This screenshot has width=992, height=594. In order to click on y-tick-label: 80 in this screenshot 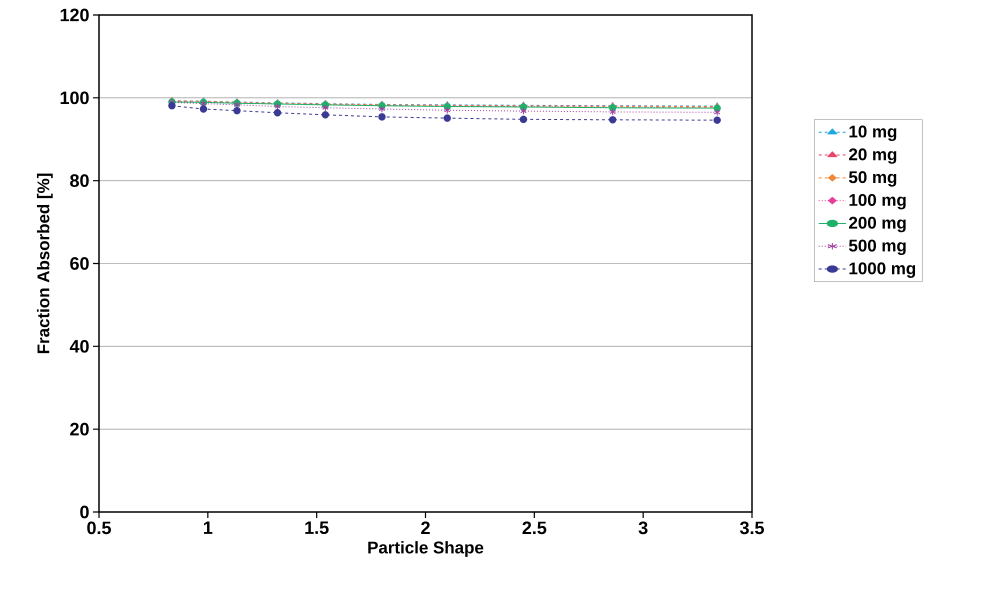, I will do `click(79, 181)`.